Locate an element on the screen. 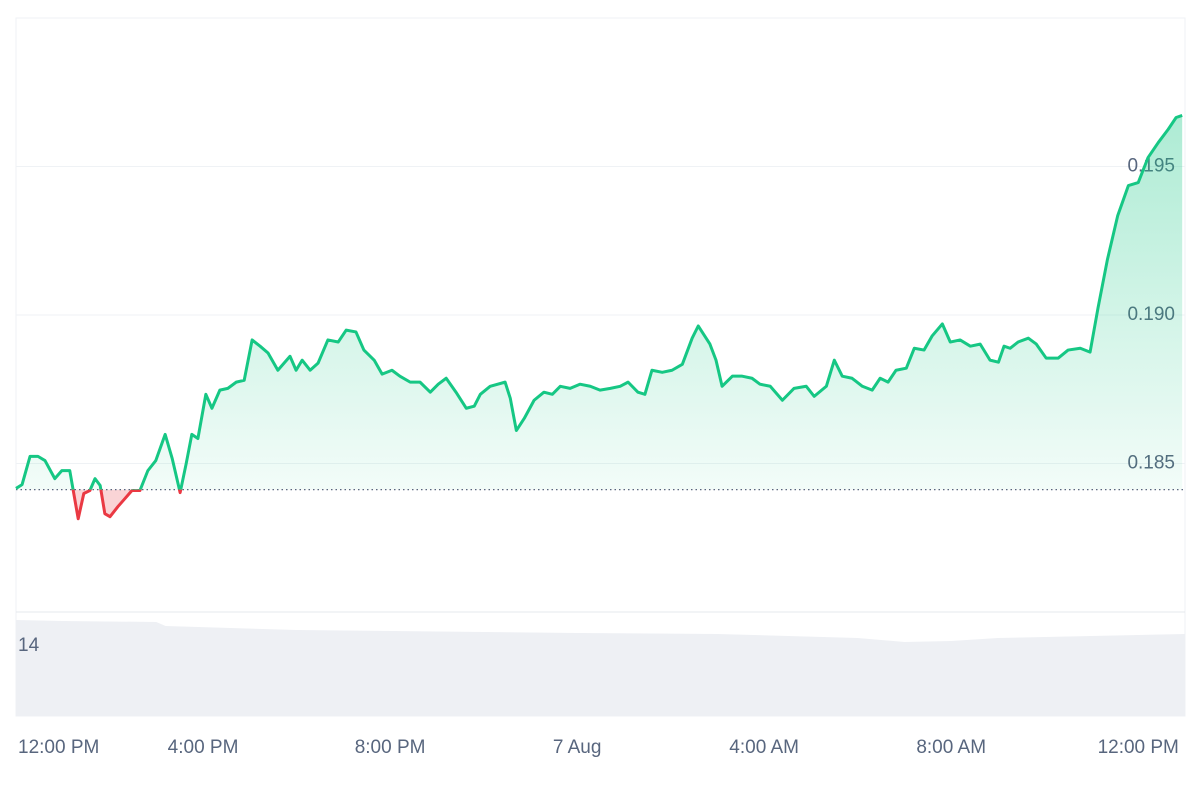  volume-area is located at coordinates (600, 668).